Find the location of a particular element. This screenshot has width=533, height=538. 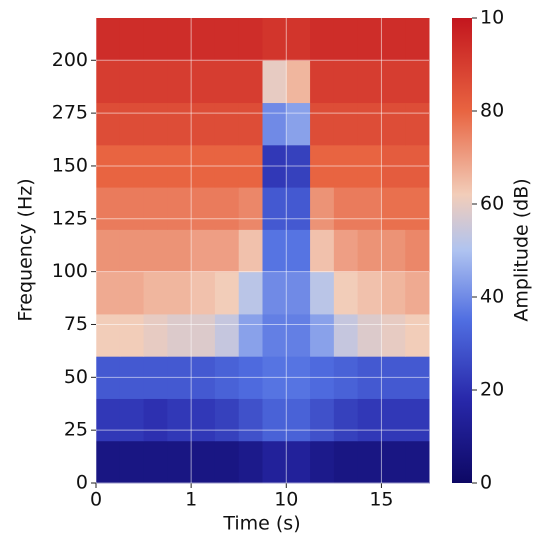

y-tick-label: 100 is located at coordinates (70, 271).